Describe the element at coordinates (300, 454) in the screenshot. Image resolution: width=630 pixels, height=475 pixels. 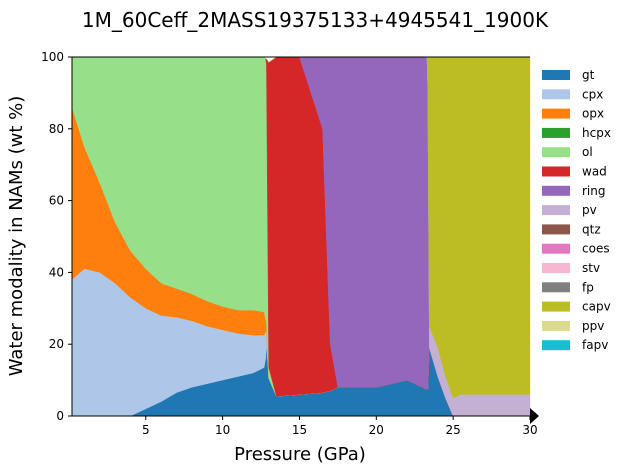
I see `x-axis-label: Pressure (GPa)` at that location.